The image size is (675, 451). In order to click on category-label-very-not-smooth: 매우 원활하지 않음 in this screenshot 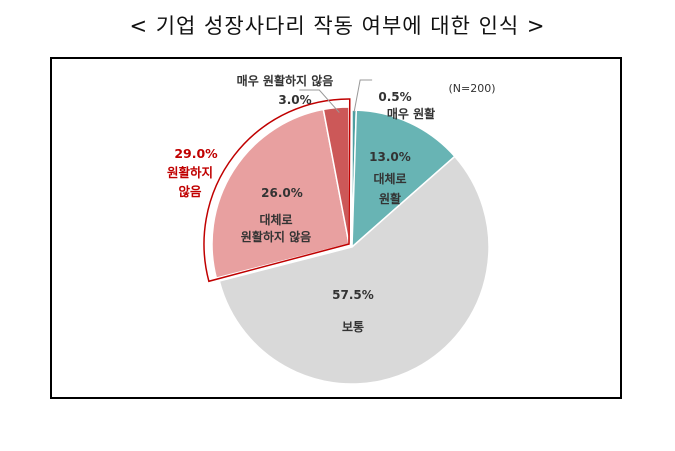, I will do `click(285, 80)`.